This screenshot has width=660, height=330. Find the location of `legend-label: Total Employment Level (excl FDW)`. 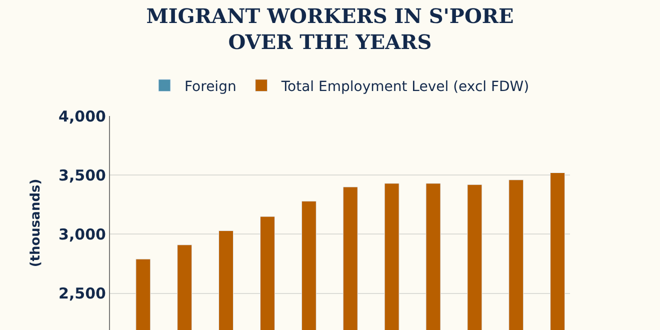

legend-label: Total Employment Level (excl FDW) is located at coordinates (405, 86).